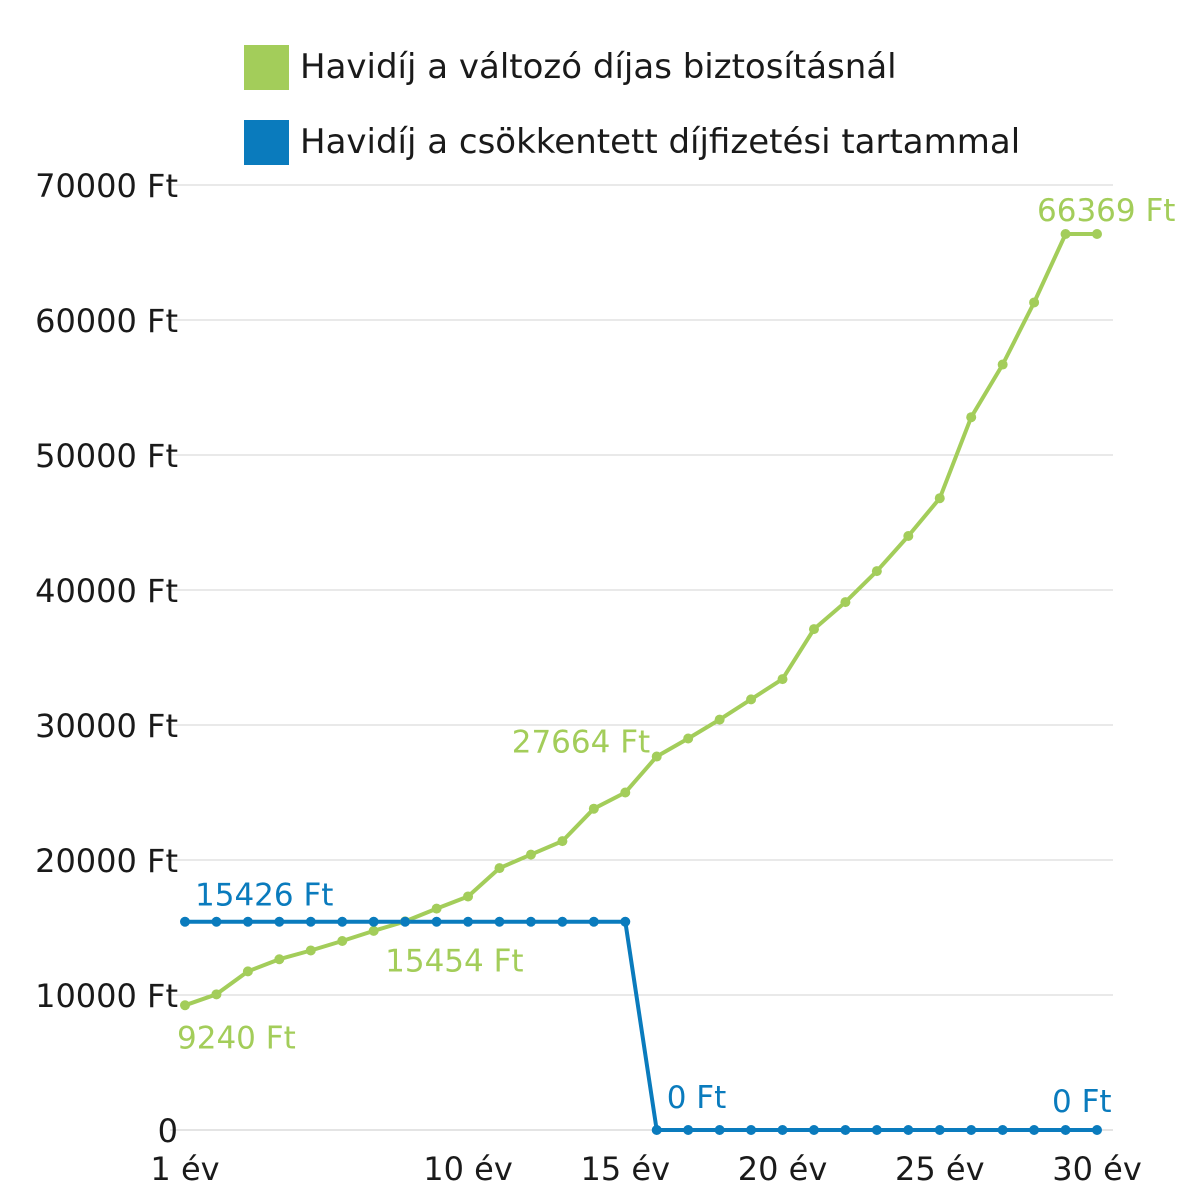 This screenshot has width=1200, height=1200. I want to click on y-tick-label: 20000 Ft, so click(106, 861).